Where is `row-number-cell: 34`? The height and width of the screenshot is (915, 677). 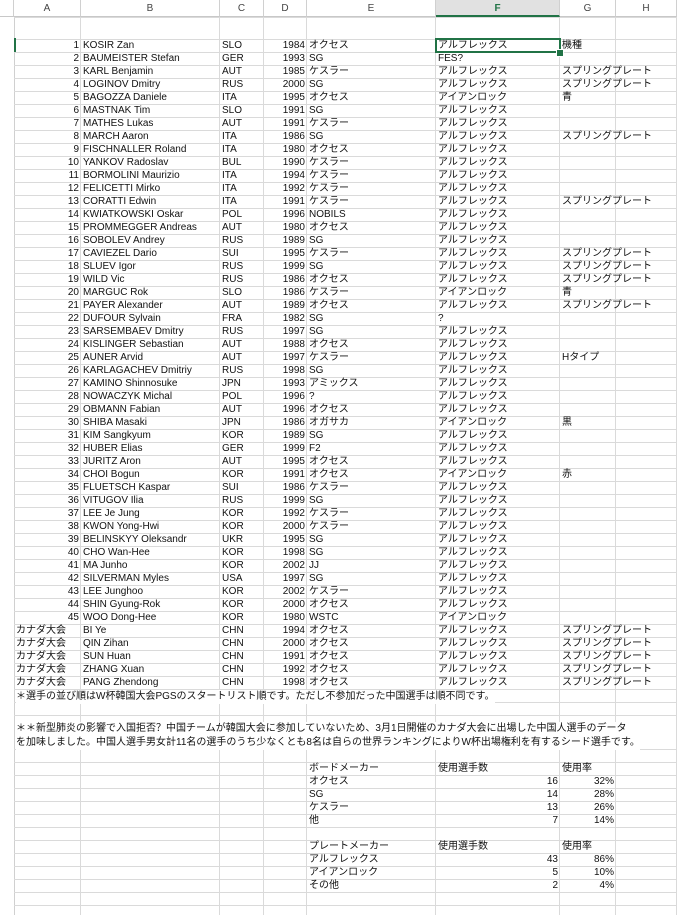 row-number-cell: 34 is located at coordinates (73, 474).